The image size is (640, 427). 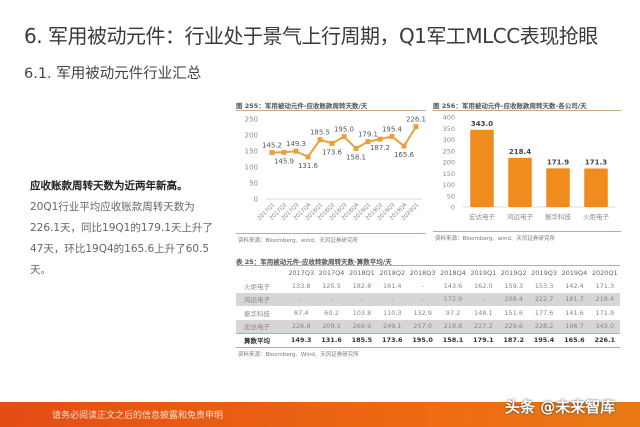 What do you see at coordinates (605, 313) in the screenshot?
I see `table-cell: 171.9` at bounding box center [605, 313].